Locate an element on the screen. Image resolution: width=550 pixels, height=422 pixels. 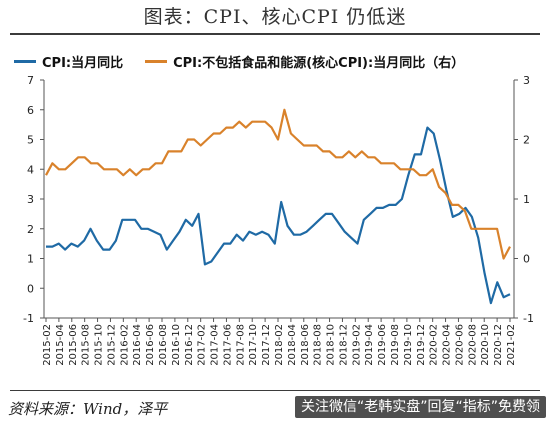
x-tick-label: 2020-08 is located at coordinates (472, 345).